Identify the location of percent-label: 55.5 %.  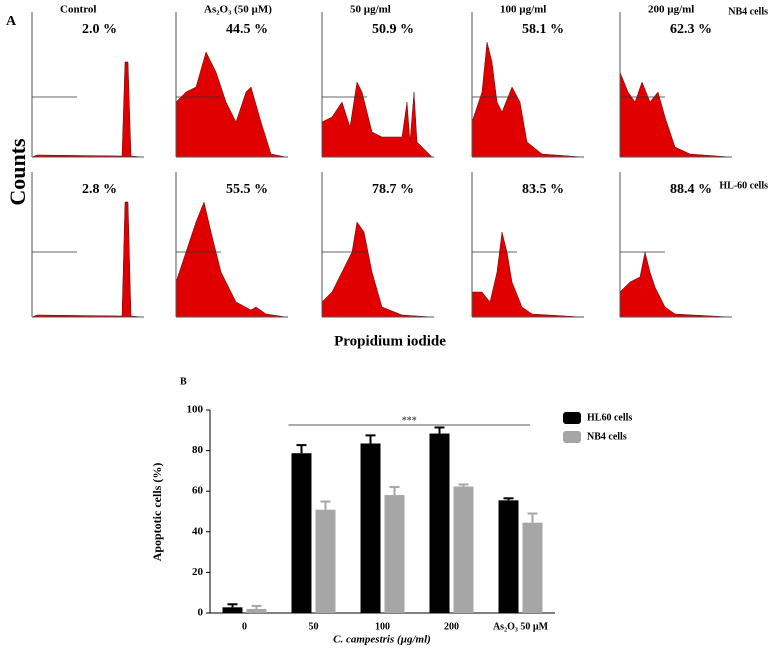
(247, 189).